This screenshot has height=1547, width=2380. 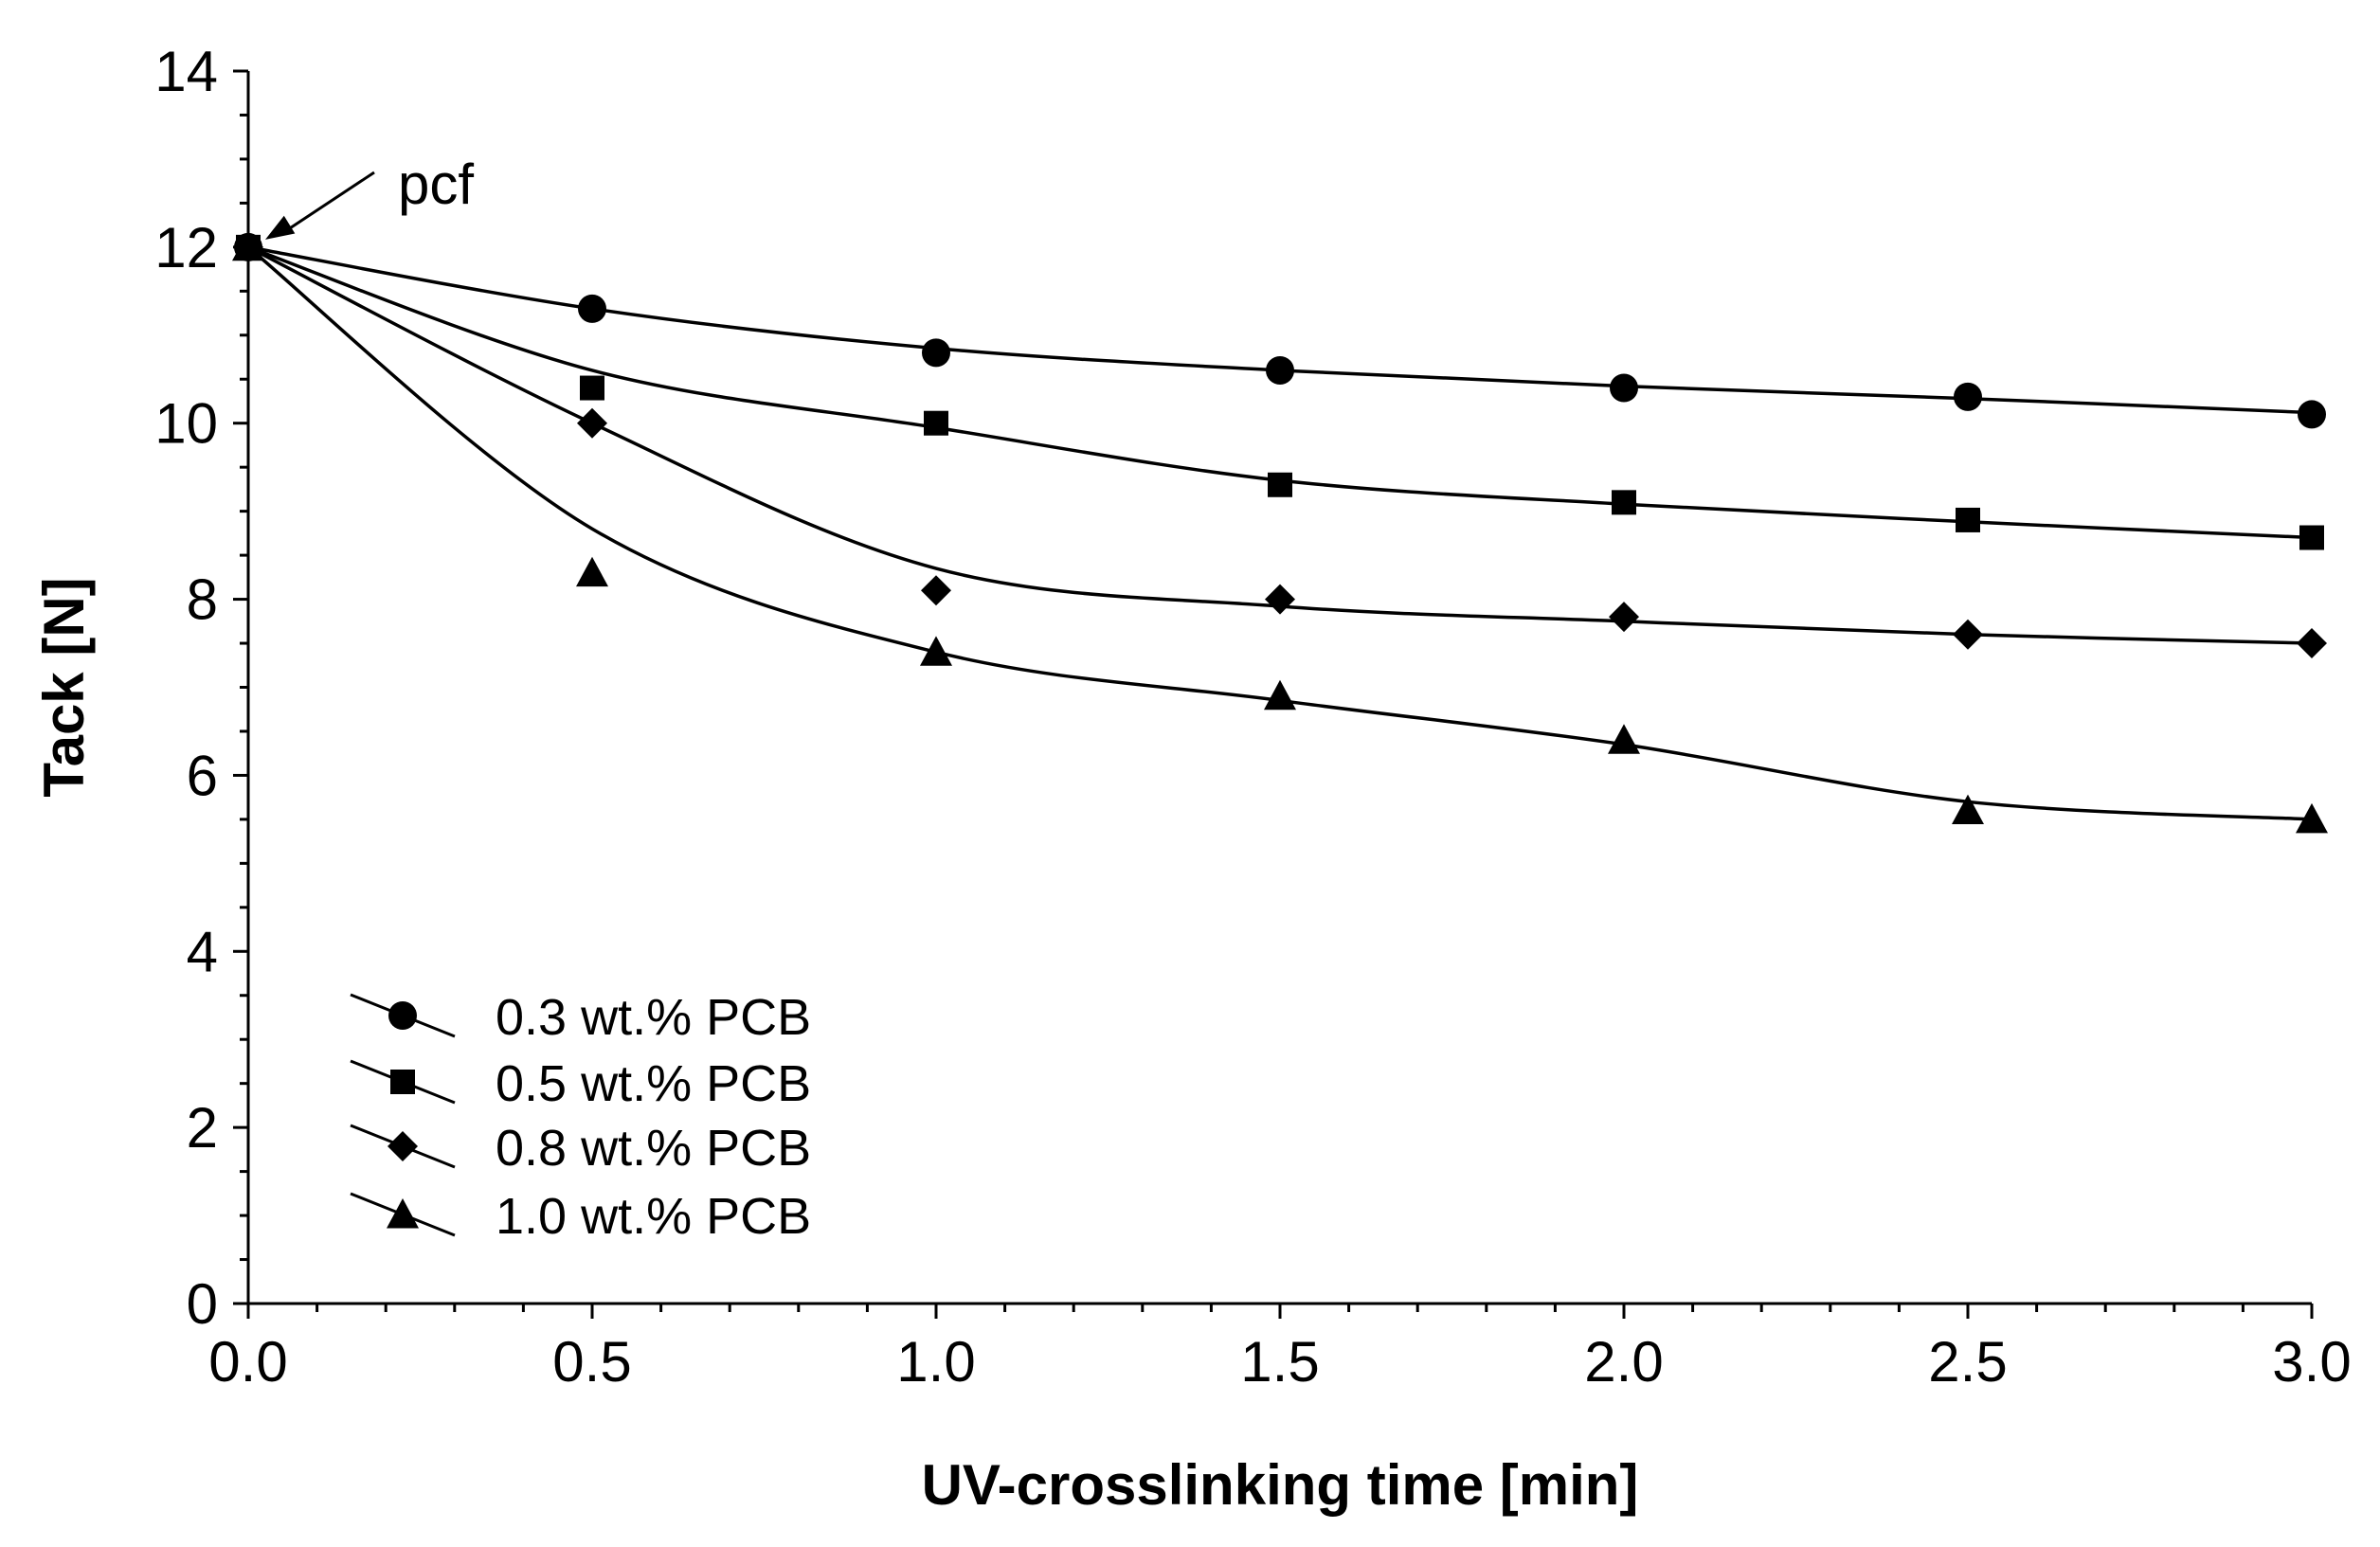 I want to click on annotation-arrow-head-icon, so click(x=280, y=228).